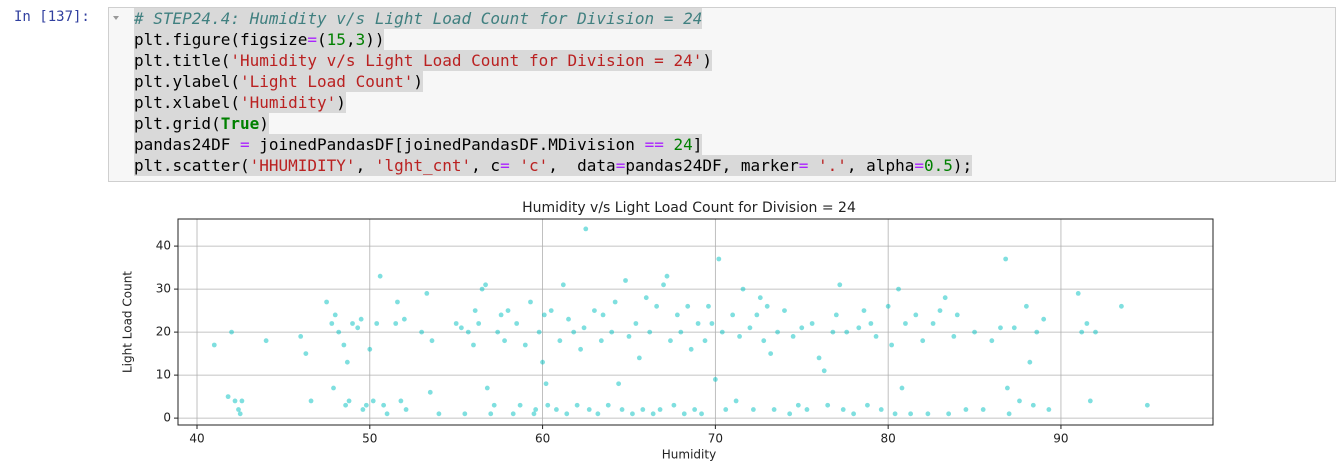 This screenshot has width=1337, height=469. I want to click on x-tick-label: 90, so click(1060, 439).